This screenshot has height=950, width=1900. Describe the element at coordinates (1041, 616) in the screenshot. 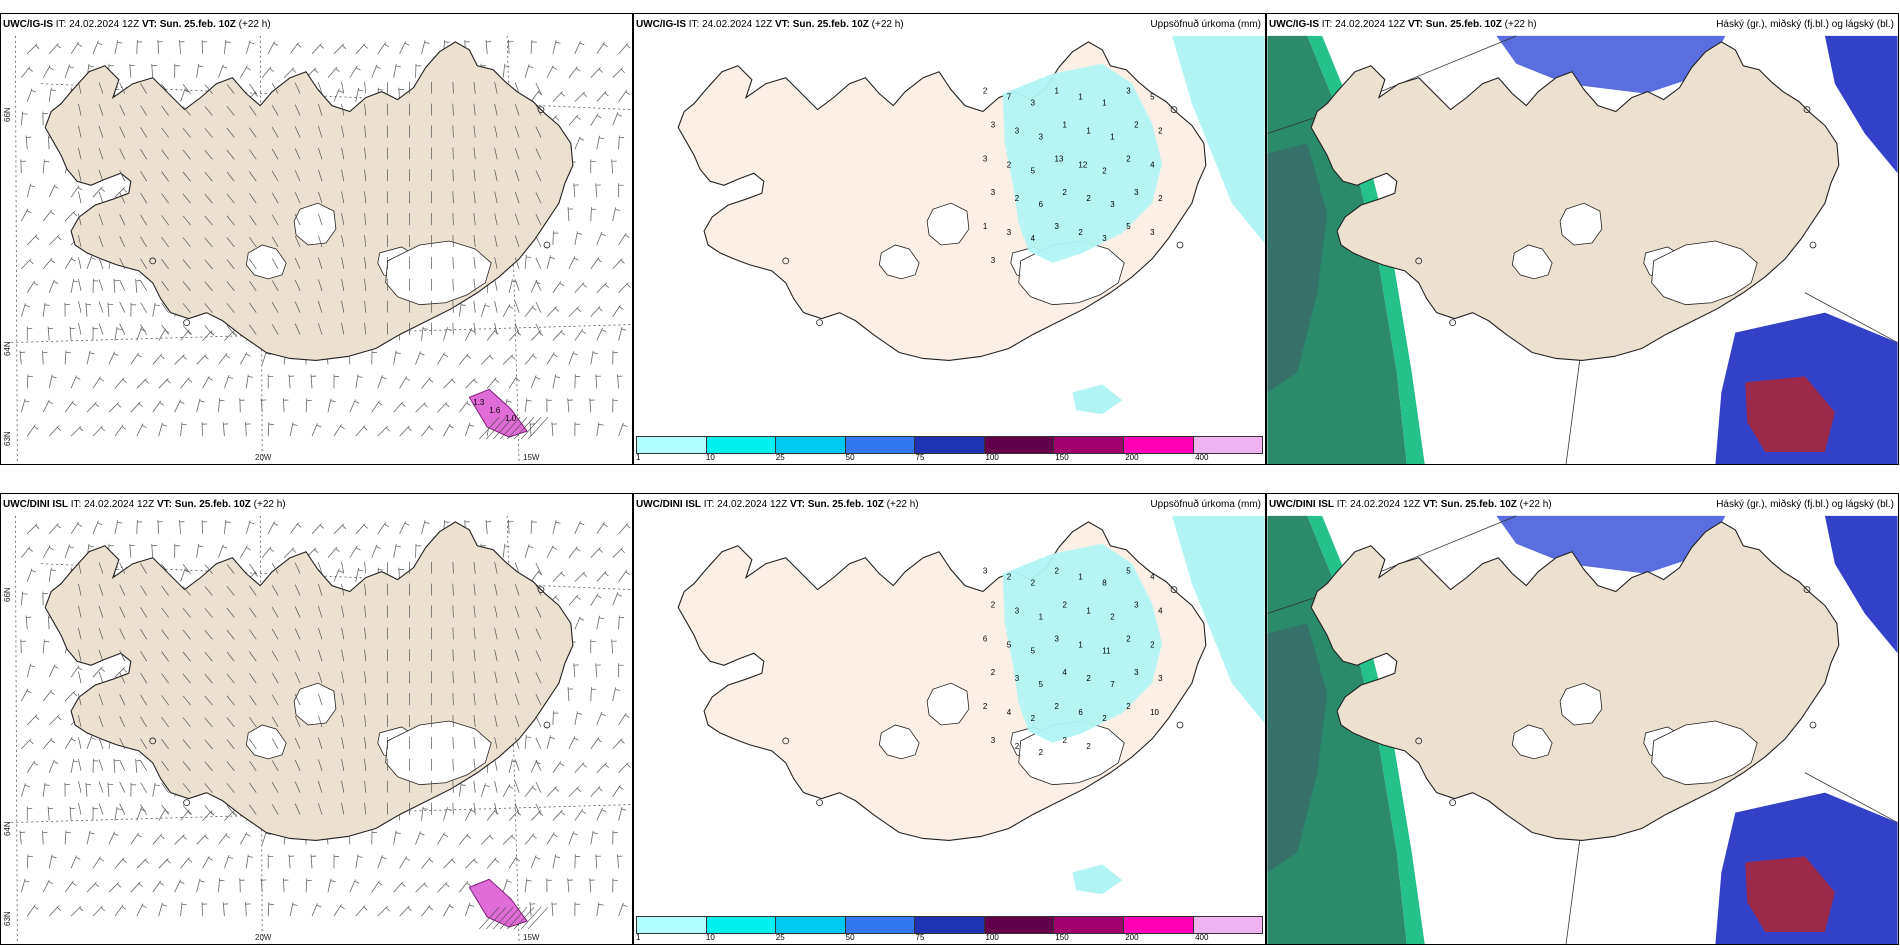

I see `precip-value: 1` at that location.